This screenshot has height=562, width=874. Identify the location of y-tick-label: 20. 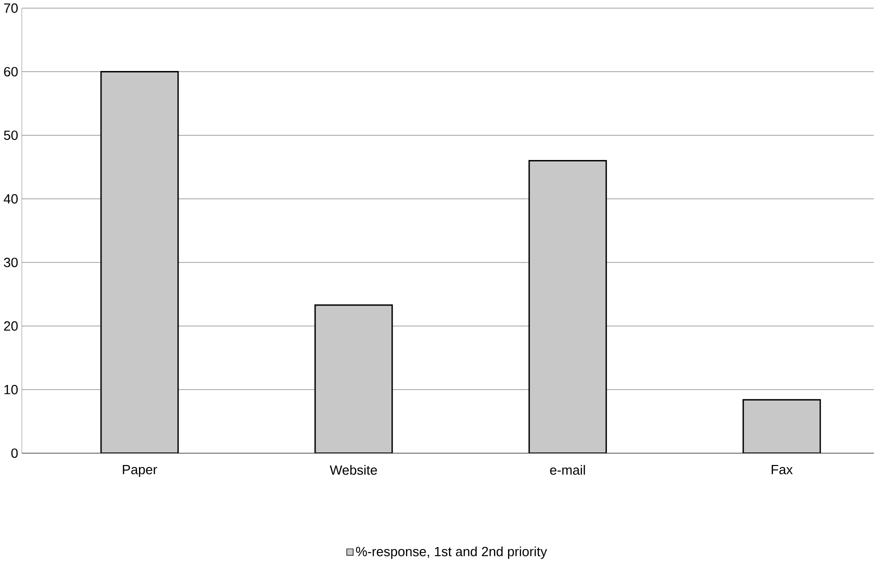
(11, 326).